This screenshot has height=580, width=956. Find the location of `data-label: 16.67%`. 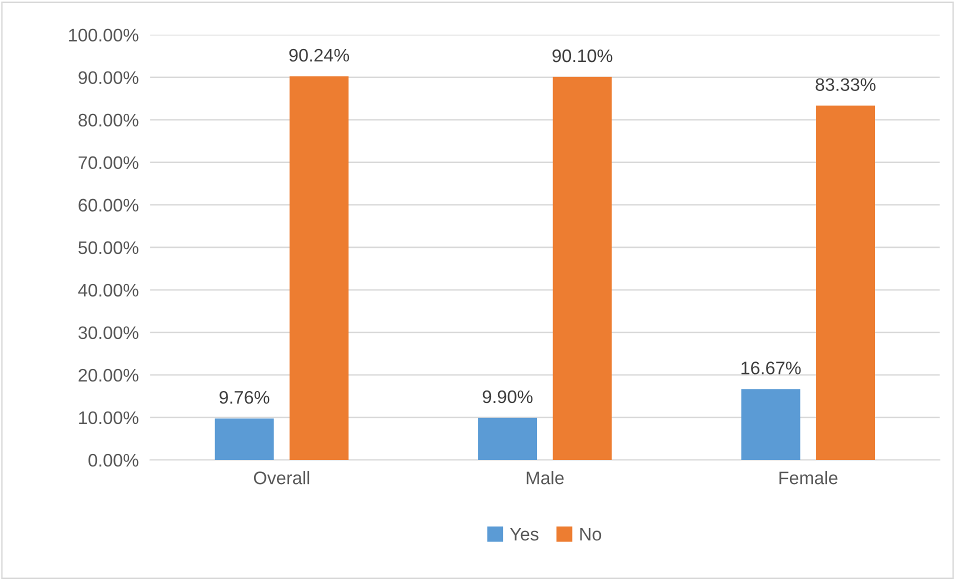

data-label: 16.67% is located at coordinates (771, 368).